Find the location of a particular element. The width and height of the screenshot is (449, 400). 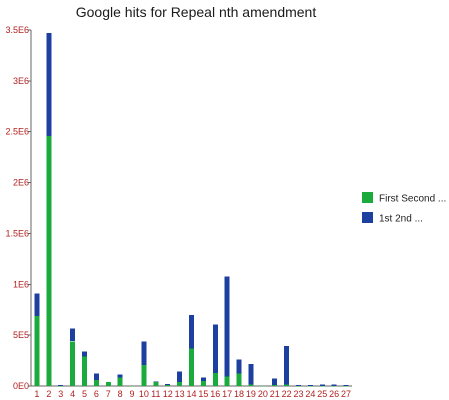

x-tick-label: 20 is located at coordinates (263, 394).